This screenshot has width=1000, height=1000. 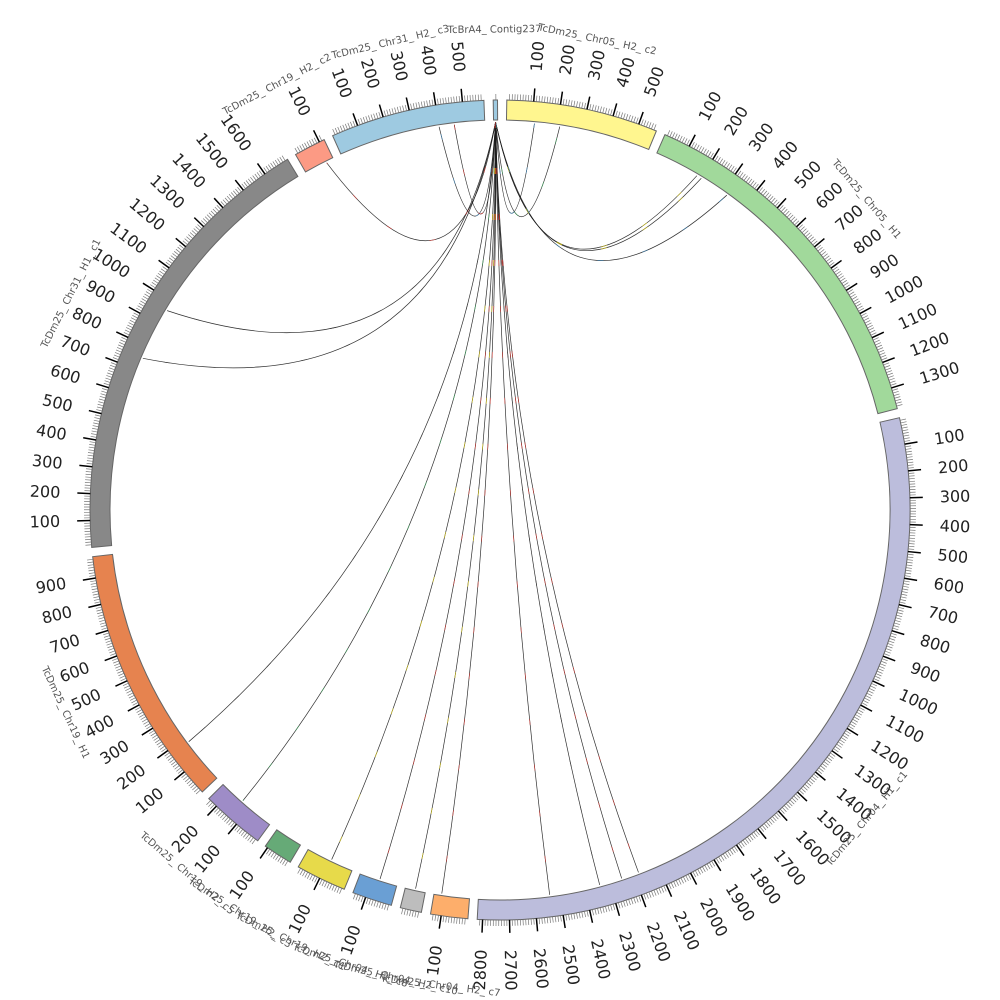 What do you see at coordinates (904, 289) in the screenshot?
I see `tick-label: 1000` at bounding box center [904, 289].